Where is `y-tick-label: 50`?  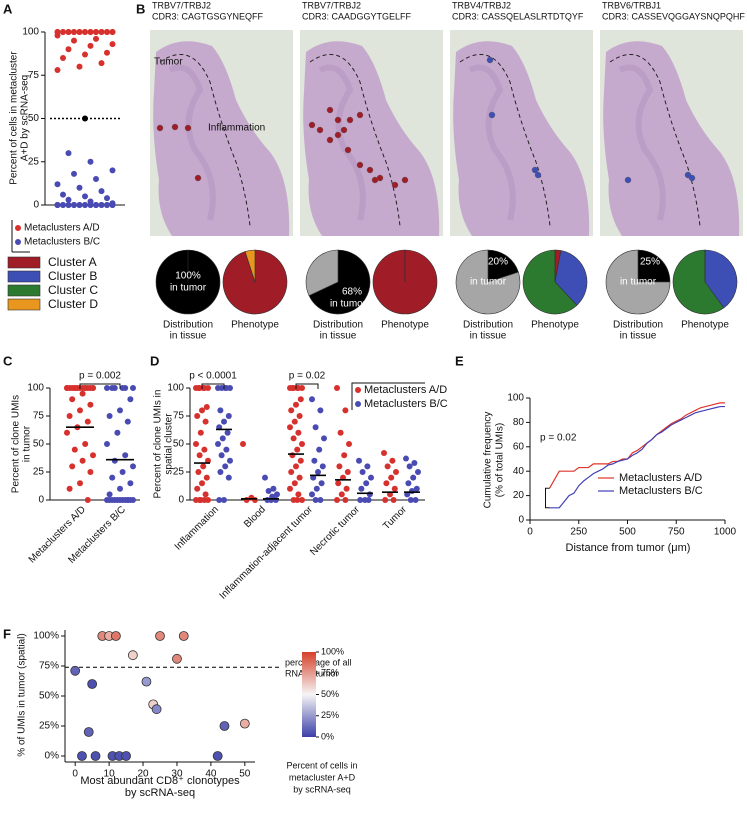
y-tick-label: 50 is located at coordinates (39, 444).